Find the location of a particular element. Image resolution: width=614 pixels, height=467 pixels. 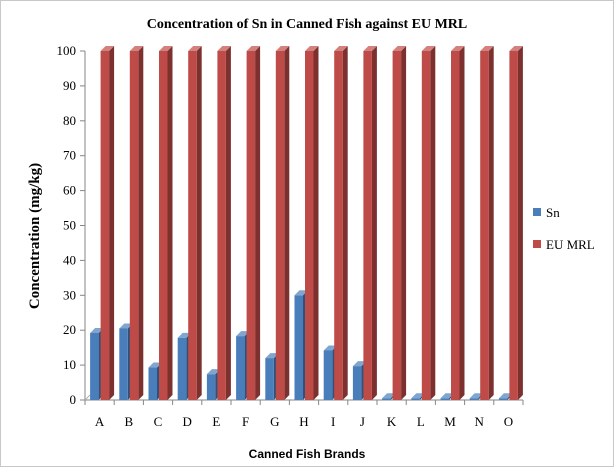

bar-sn-g is located at coordinates (269, 379).